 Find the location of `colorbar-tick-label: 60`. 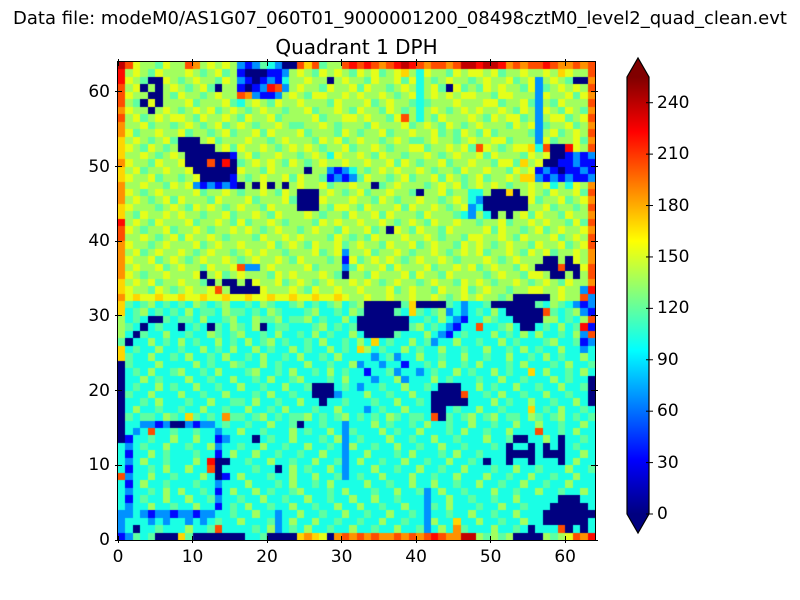

colorbar-tick-label: 60 is located at coordinates (668, 411).